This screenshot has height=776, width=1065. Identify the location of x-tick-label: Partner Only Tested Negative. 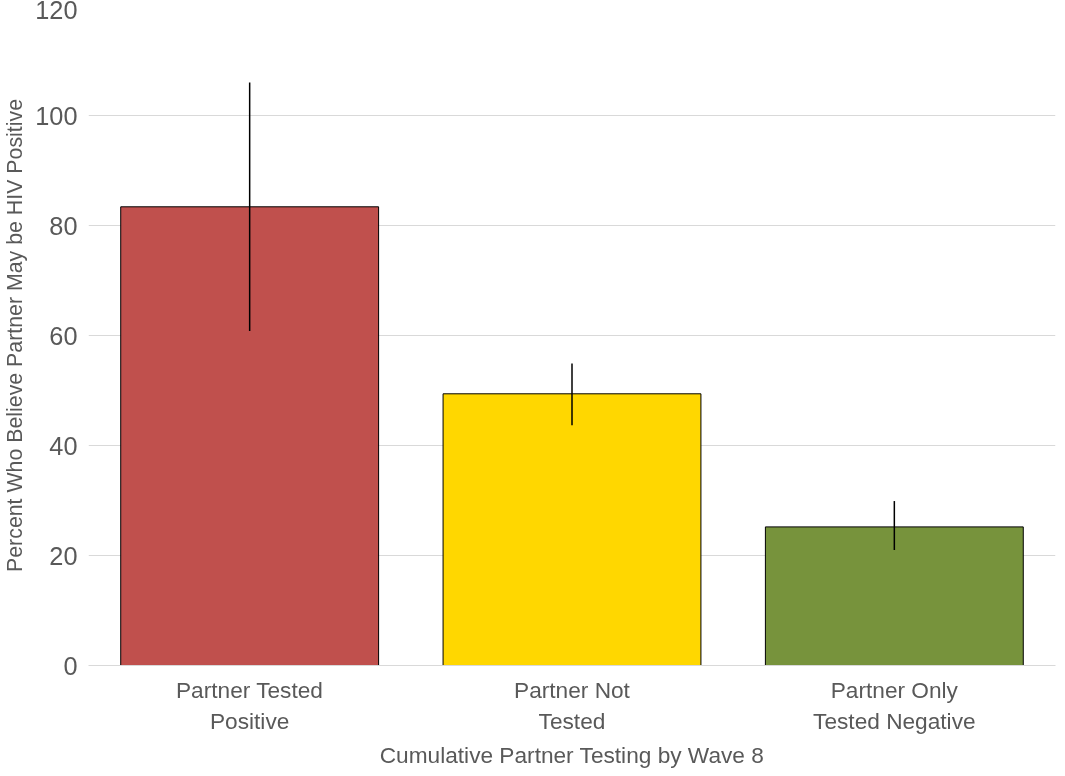
(894, 705).